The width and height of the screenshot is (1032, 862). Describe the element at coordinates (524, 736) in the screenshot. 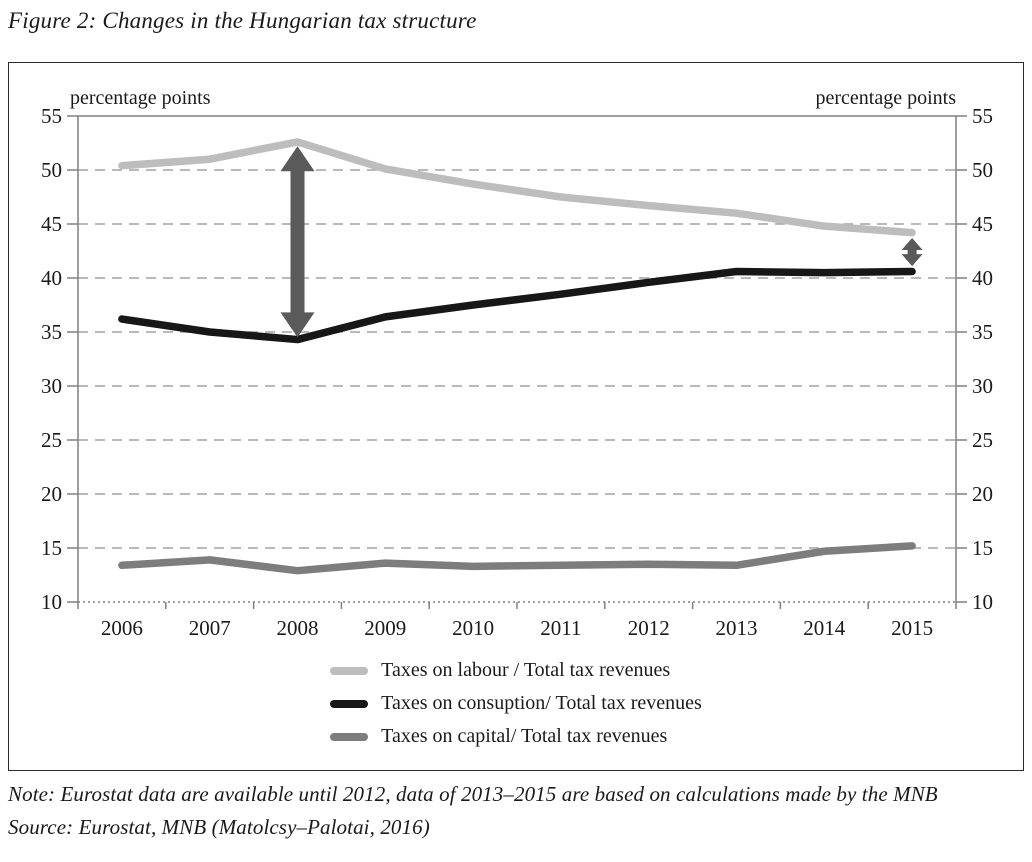

I see `legend-label: Taxes on capital/ Total tax revenues` at that location.